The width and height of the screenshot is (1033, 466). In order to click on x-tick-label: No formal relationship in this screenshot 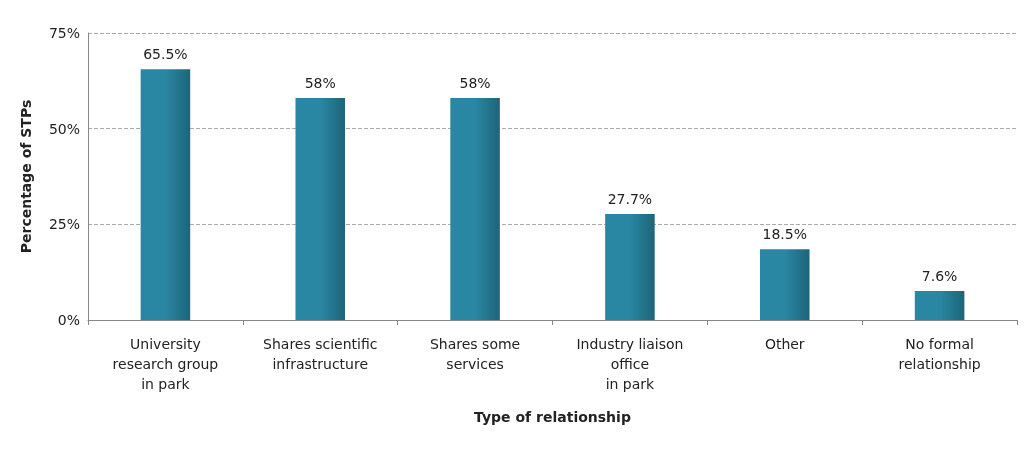, I will do `click(939, 354)`.